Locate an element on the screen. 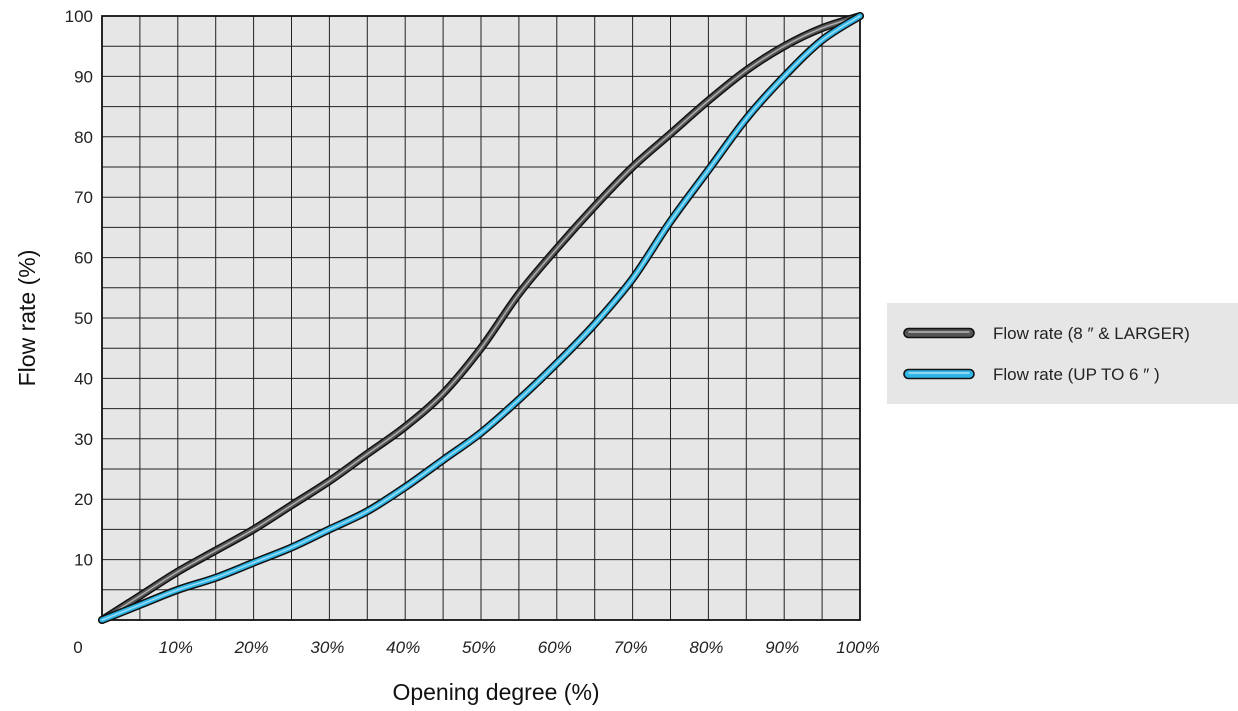  x-tick-label: 90% is located at coordinates (782, 647).